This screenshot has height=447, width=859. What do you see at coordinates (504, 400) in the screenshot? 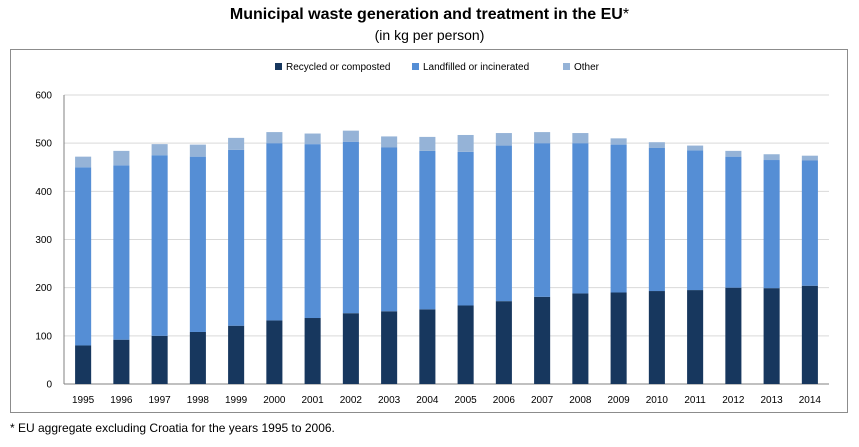
I see `x-tick-label-2006: 2006` at bounding box center [504, 400].